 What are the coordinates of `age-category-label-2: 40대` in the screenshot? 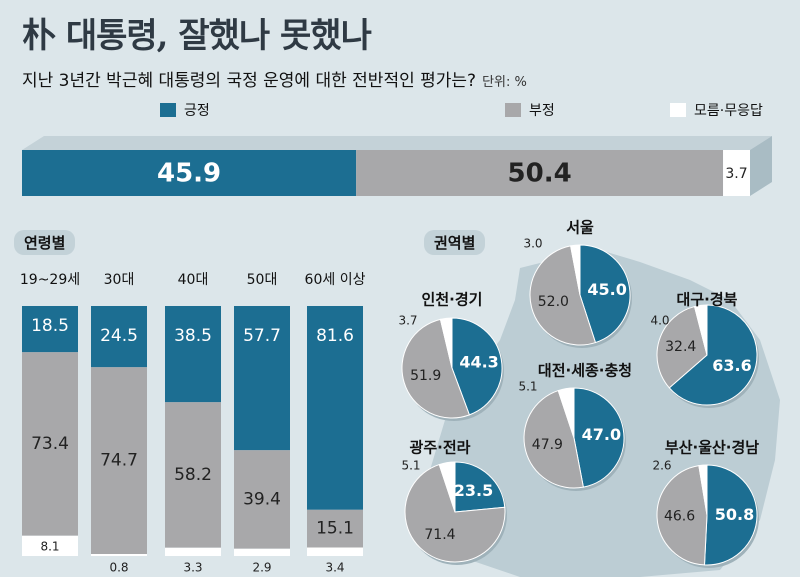 It's located at (193, 280).